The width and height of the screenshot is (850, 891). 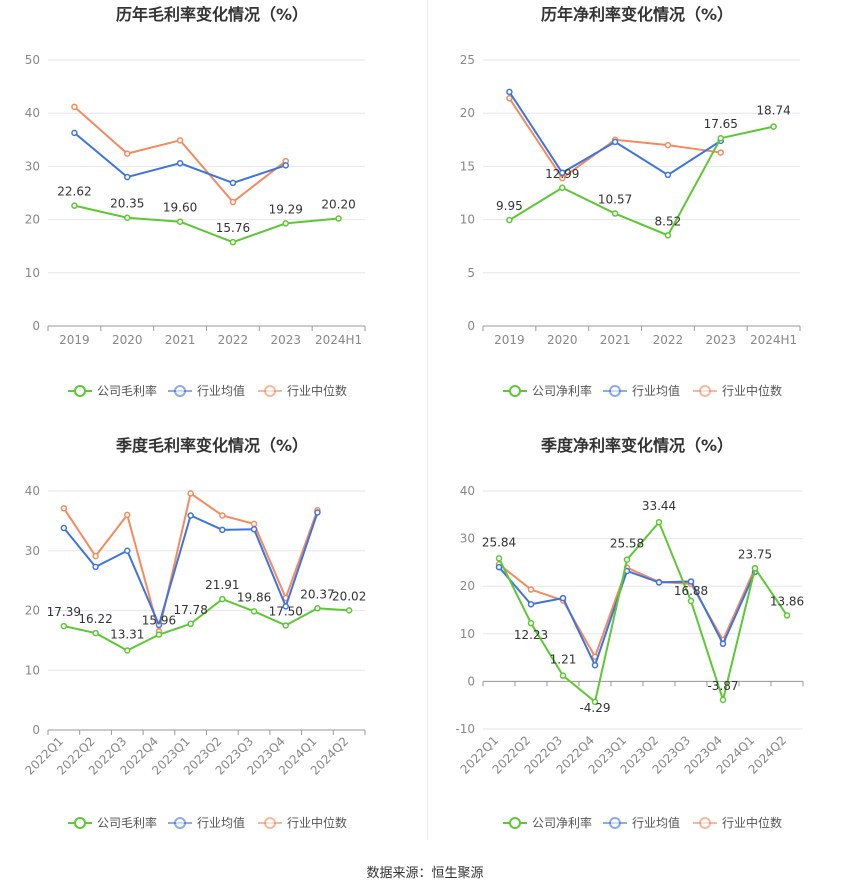 I want to click on data-label: 19.60, so click(x=180, y=208).